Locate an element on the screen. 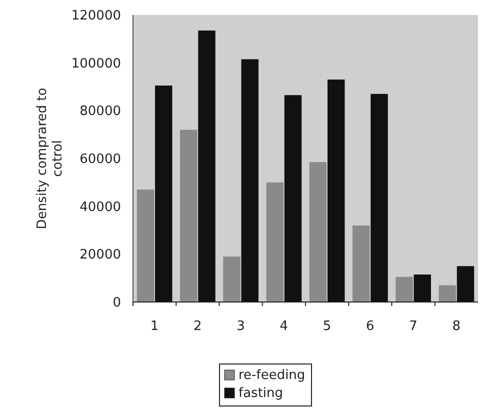 The image size is (482, 412). x-tick-label: 7 is located at coordinates (413, 326).